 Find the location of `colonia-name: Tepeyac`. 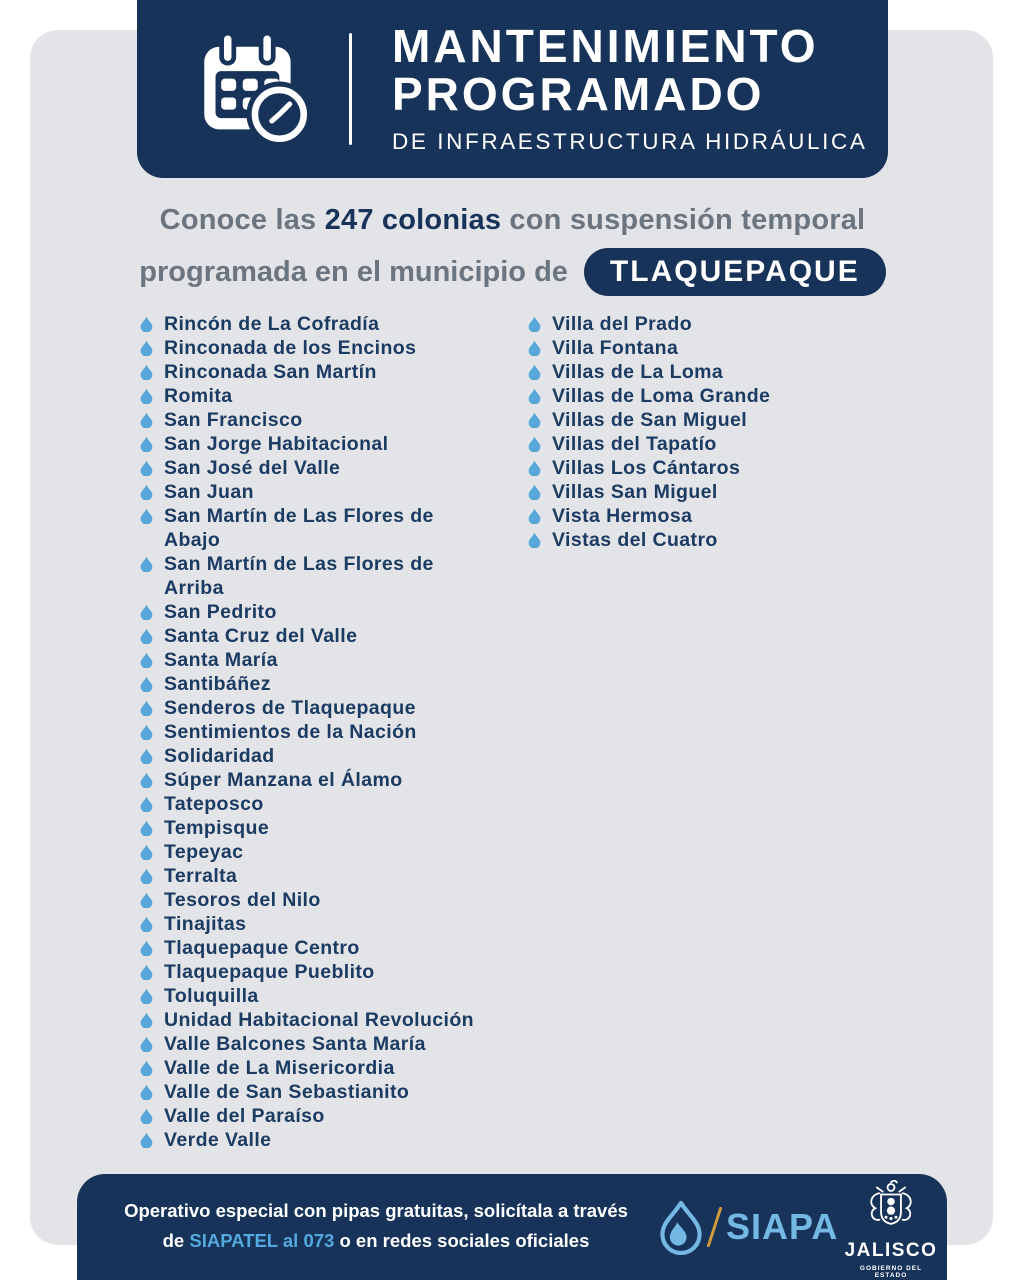

colonia-name: Tepeyac is located at coordinates (204, 852).